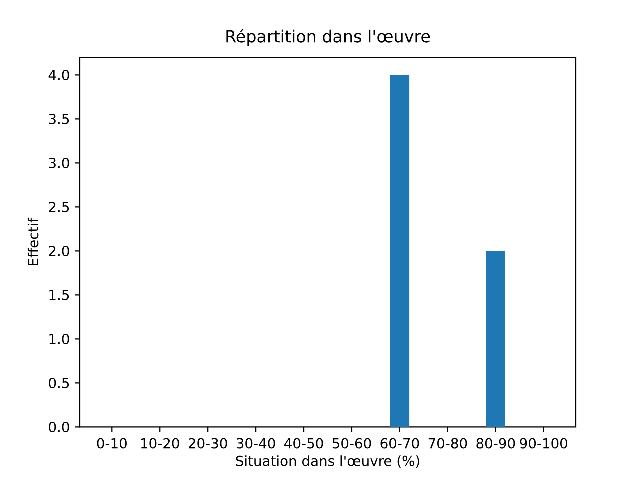  What do you see at coordinates (352, 443) in the screenshot?
I see `x-tick-label: 50-60` at bounding box center [352, 443].